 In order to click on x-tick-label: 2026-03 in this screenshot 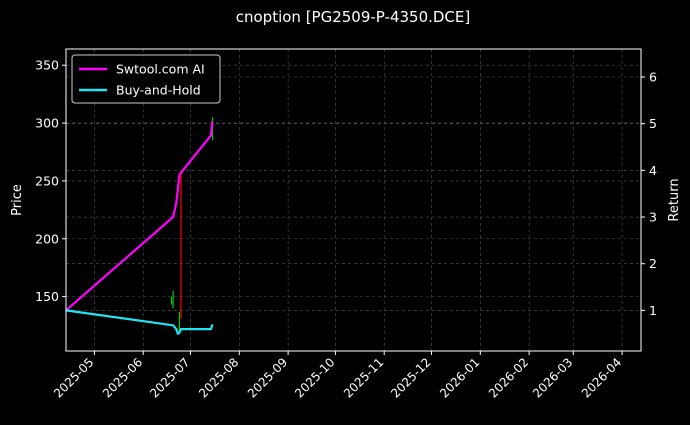, I will do `click(552, 377)`.